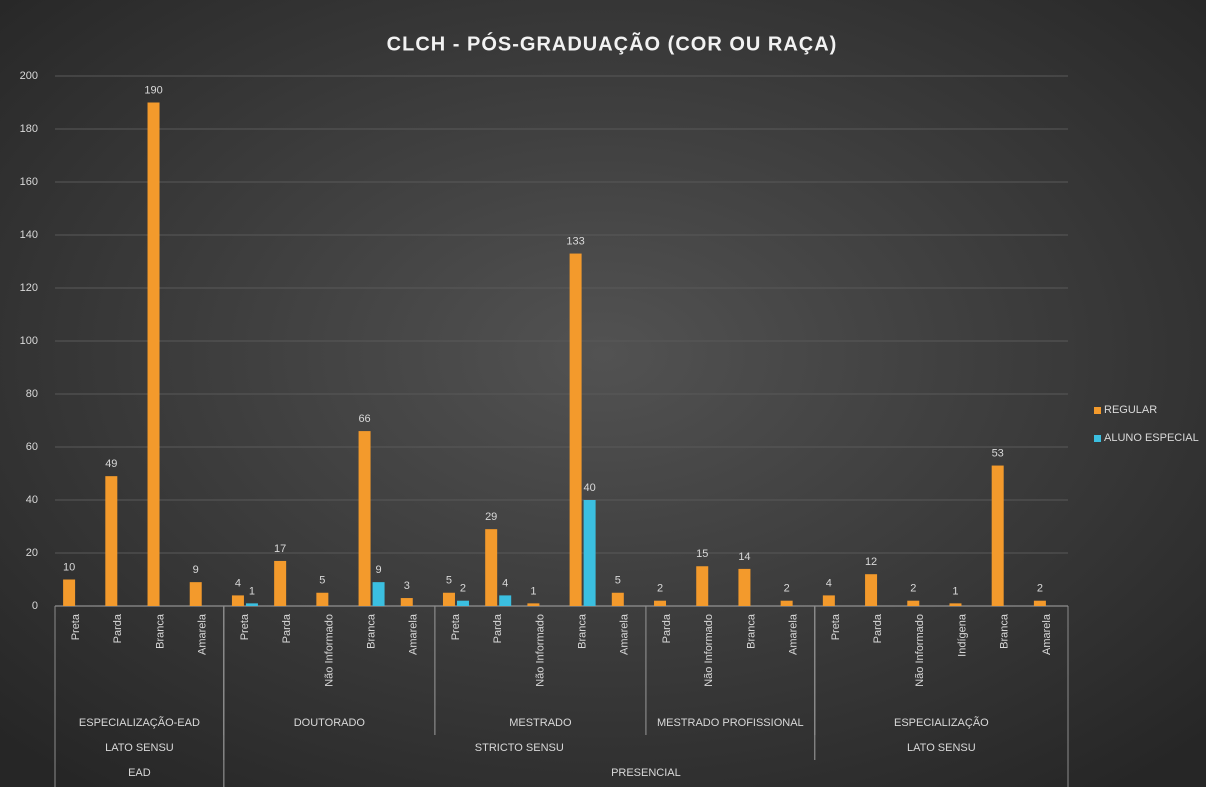 The height and width of the screenshot is (792, 1206). I want to click on data-label: 49, so click(111, 464).